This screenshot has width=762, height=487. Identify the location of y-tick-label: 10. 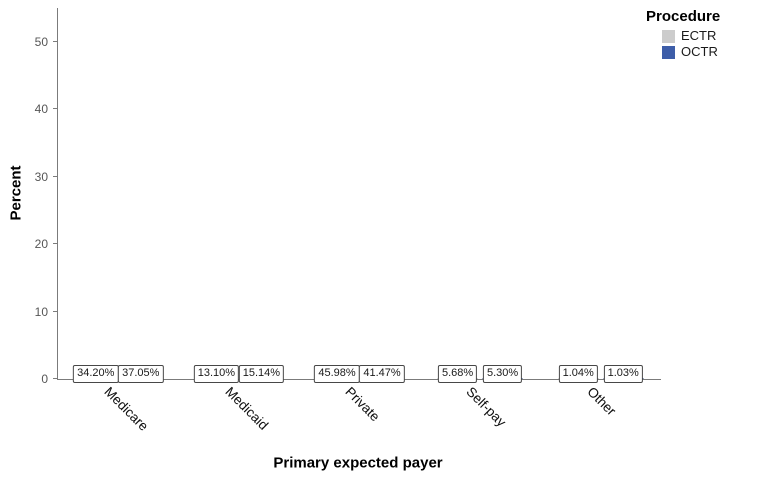
(41, 311).